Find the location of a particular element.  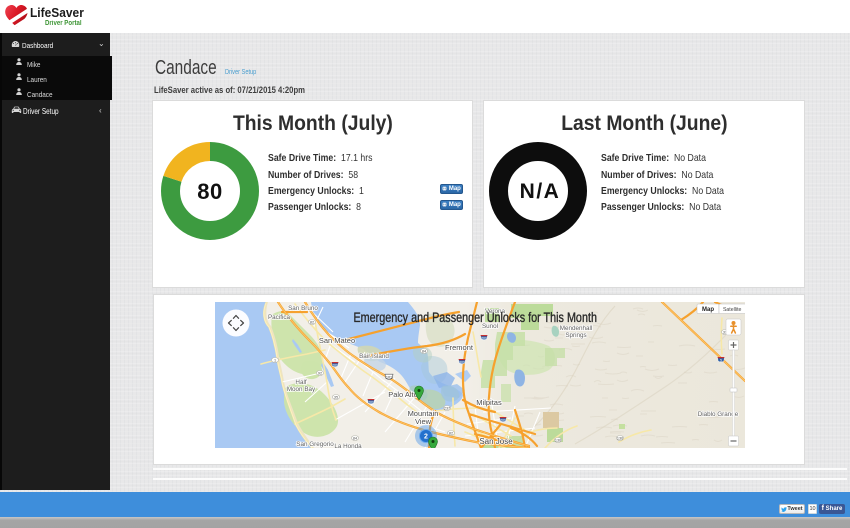

svg-text: Palo Alto is located at coordinates (403, 394).